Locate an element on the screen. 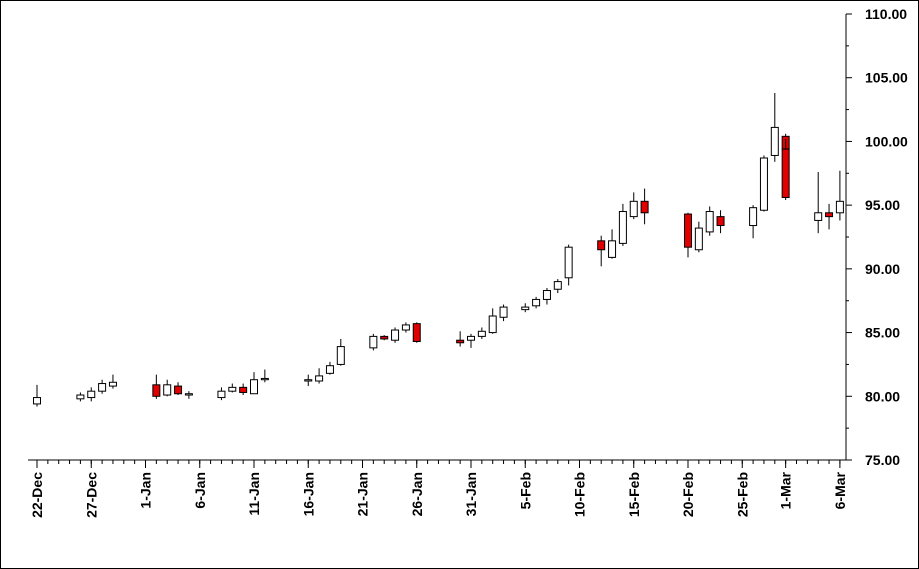 This screenshot has height=569, width=919. x-tick-label: 31-Jan is located at coordinates (471, 494).